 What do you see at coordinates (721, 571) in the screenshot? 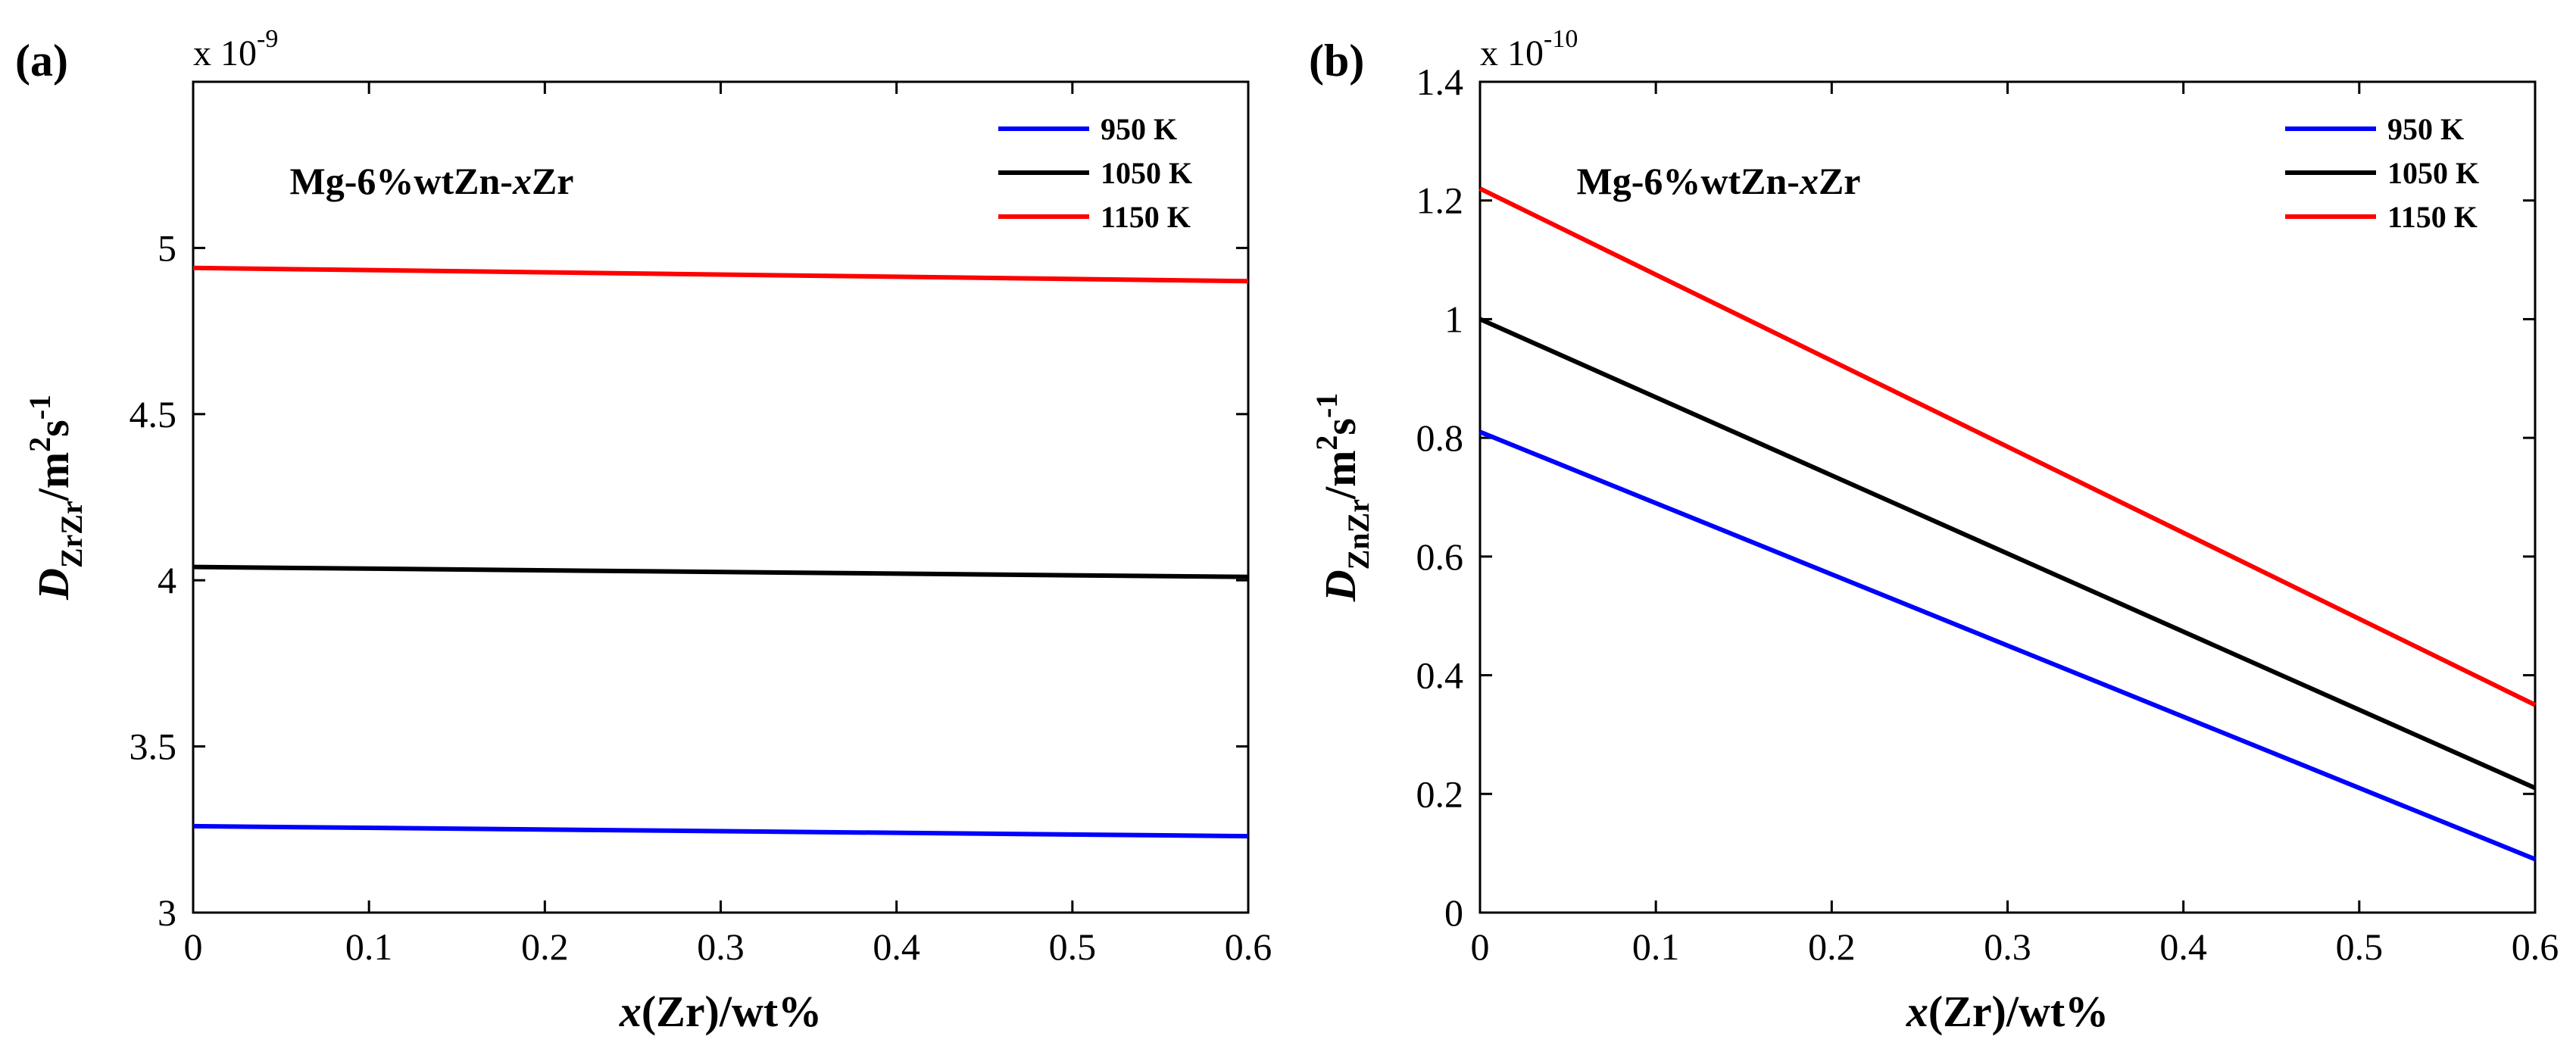
I see `series-line-1050-k` at bounding box center [721, 571].